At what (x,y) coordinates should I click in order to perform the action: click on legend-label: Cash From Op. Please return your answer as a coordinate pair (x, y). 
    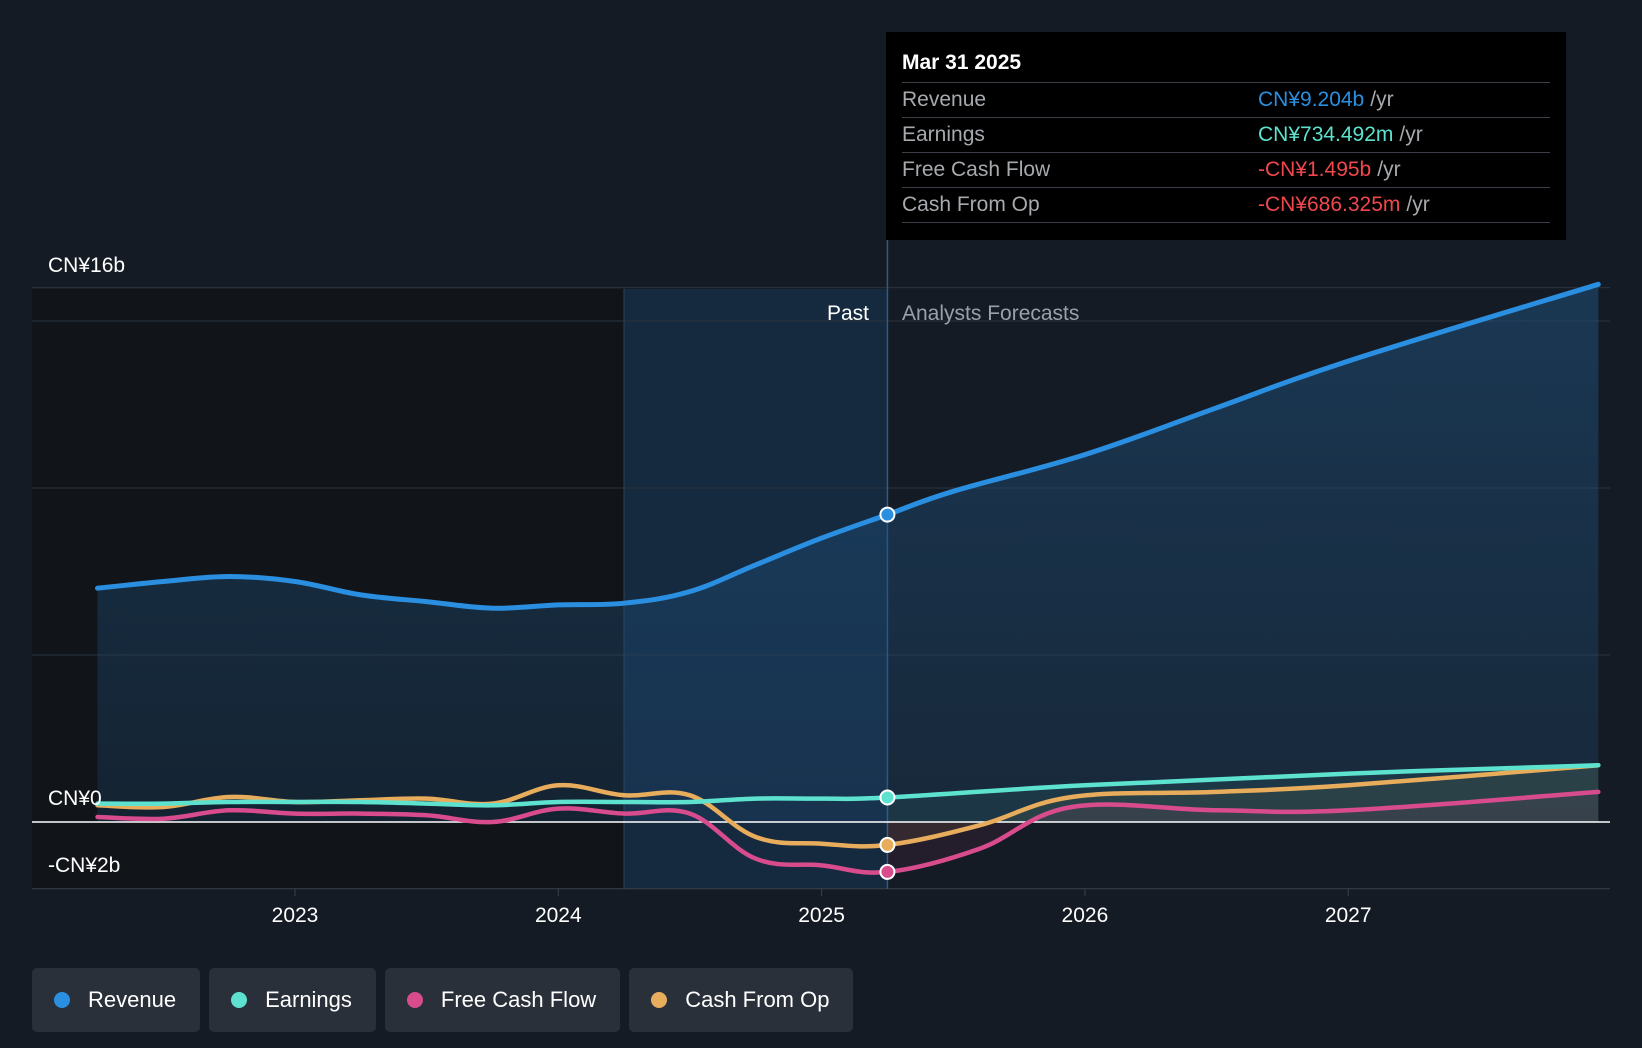
    Looking at the image, I should click on (757, 999).